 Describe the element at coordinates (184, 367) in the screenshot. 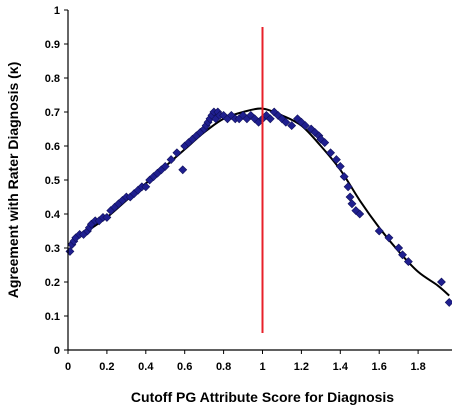

I see `x-tick-label: 0.6` at that location.